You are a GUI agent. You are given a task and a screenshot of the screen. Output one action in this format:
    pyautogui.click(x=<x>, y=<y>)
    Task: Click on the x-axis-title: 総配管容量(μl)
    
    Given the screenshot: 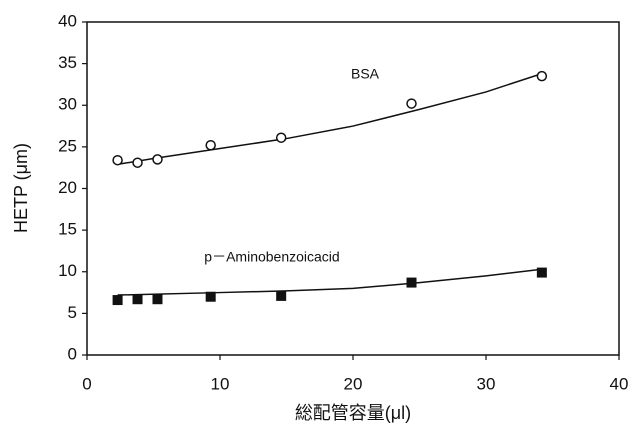 What is the action you would take?
    pyautogui.click(x=353, y=413)
    